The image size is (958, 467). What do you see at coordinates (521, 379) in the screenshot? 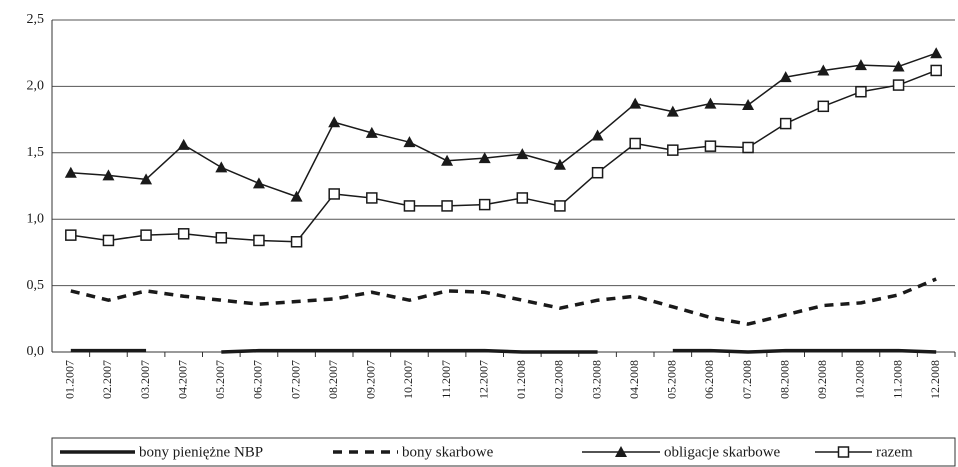
I see `x-tick-label: 01.2008` at bounding box center [521, 379].